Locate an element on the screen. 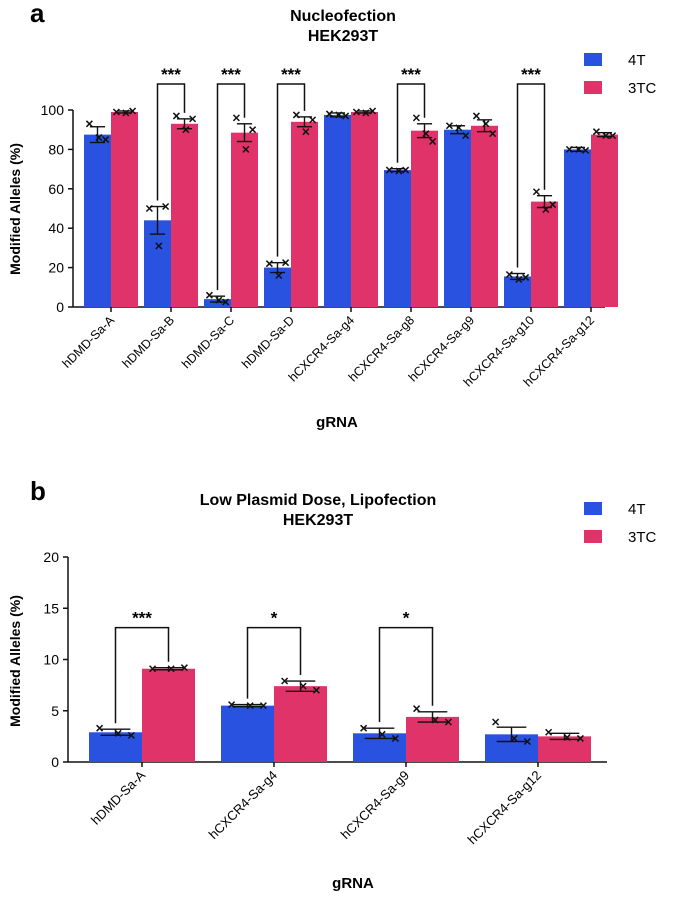 The image size is (685, 897). y-tick-label: 10 is located at coordinates (51, 660).